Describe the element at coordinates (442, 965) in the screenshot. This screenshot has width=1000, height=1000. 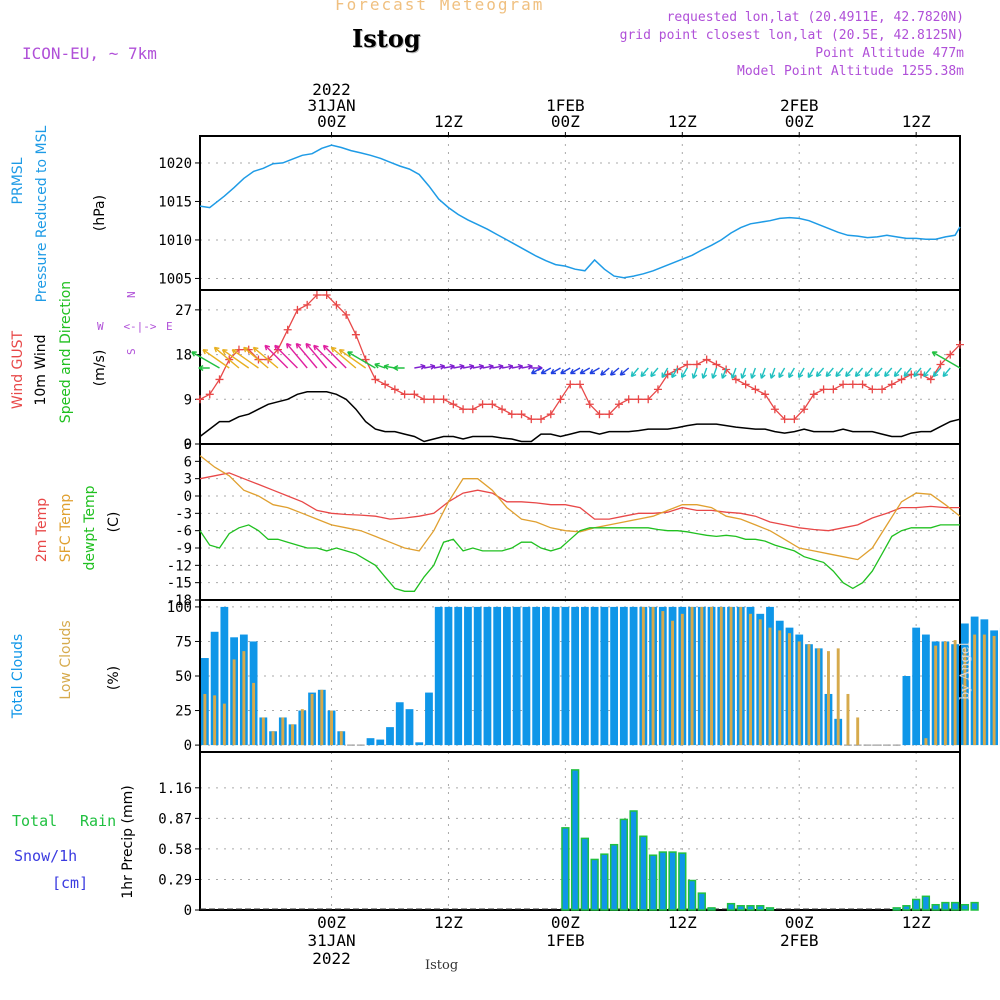
I see `bottom-station: Istog` at that location.